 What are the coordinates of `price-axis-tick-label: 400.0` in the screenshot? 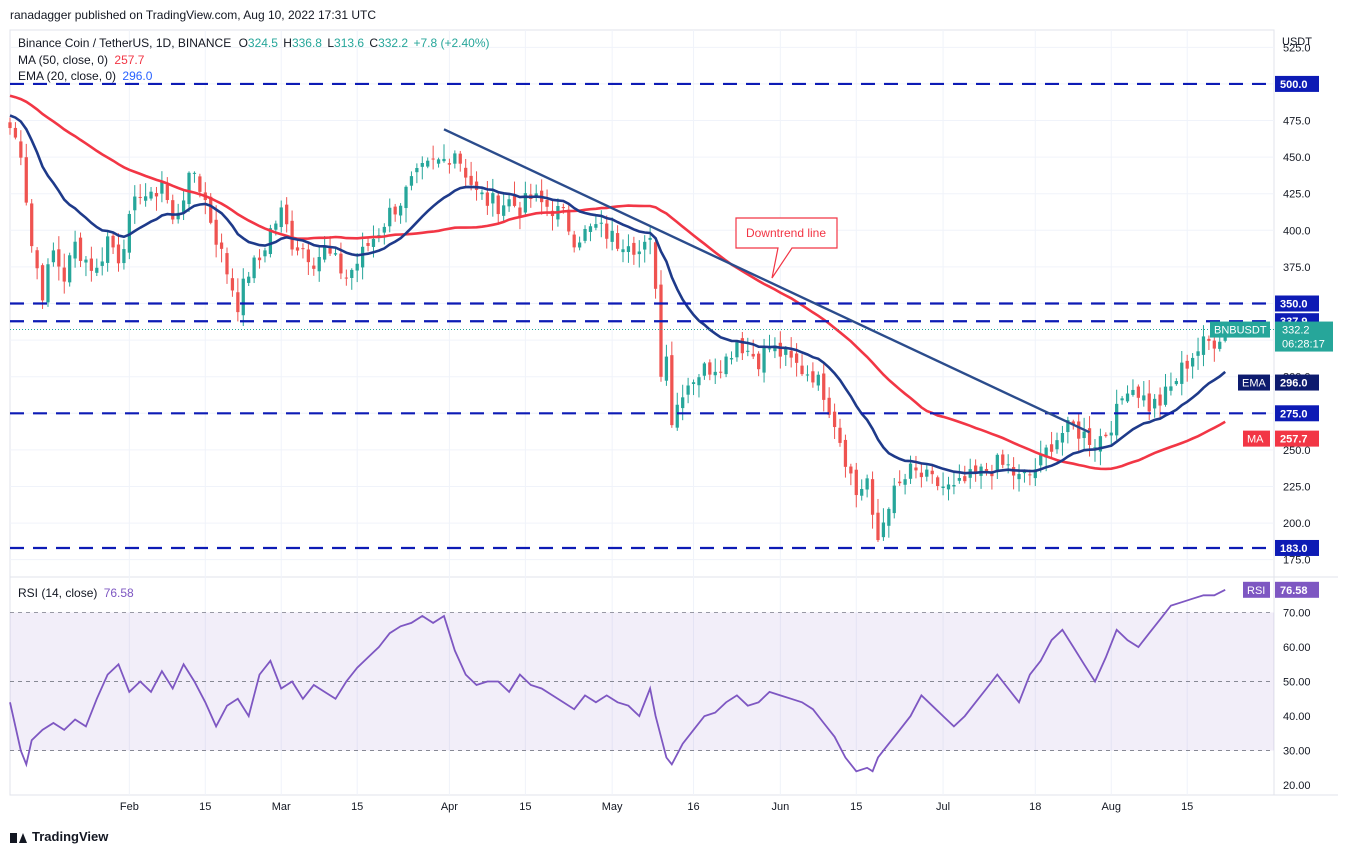 It's located at (1297, 231).